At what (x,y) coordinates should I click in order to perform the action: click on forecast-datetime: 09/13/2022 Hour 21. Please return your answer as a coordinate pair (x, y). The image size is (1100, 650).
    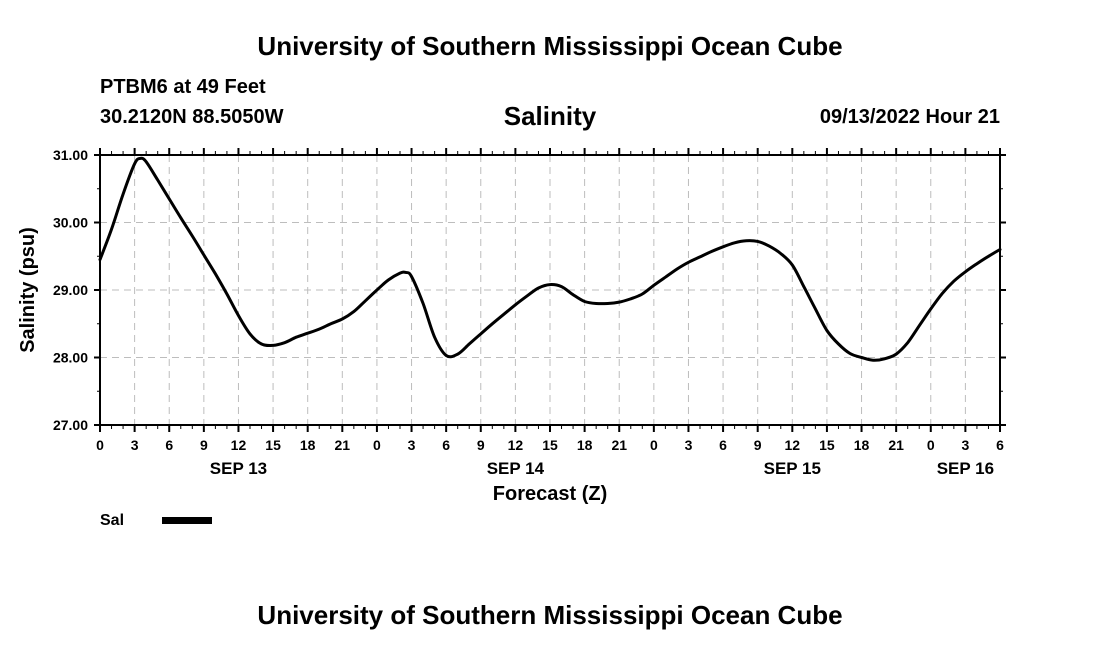
    Looking at the image, I should click on (909, 117).